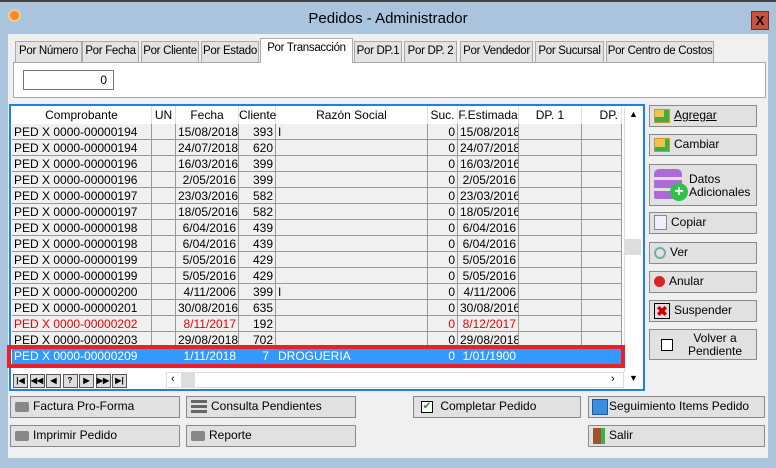 Image resolution: width=776 pixels, height=468 pixels. I want to click on scroll-up-icon: ▲, so click(633, 114).